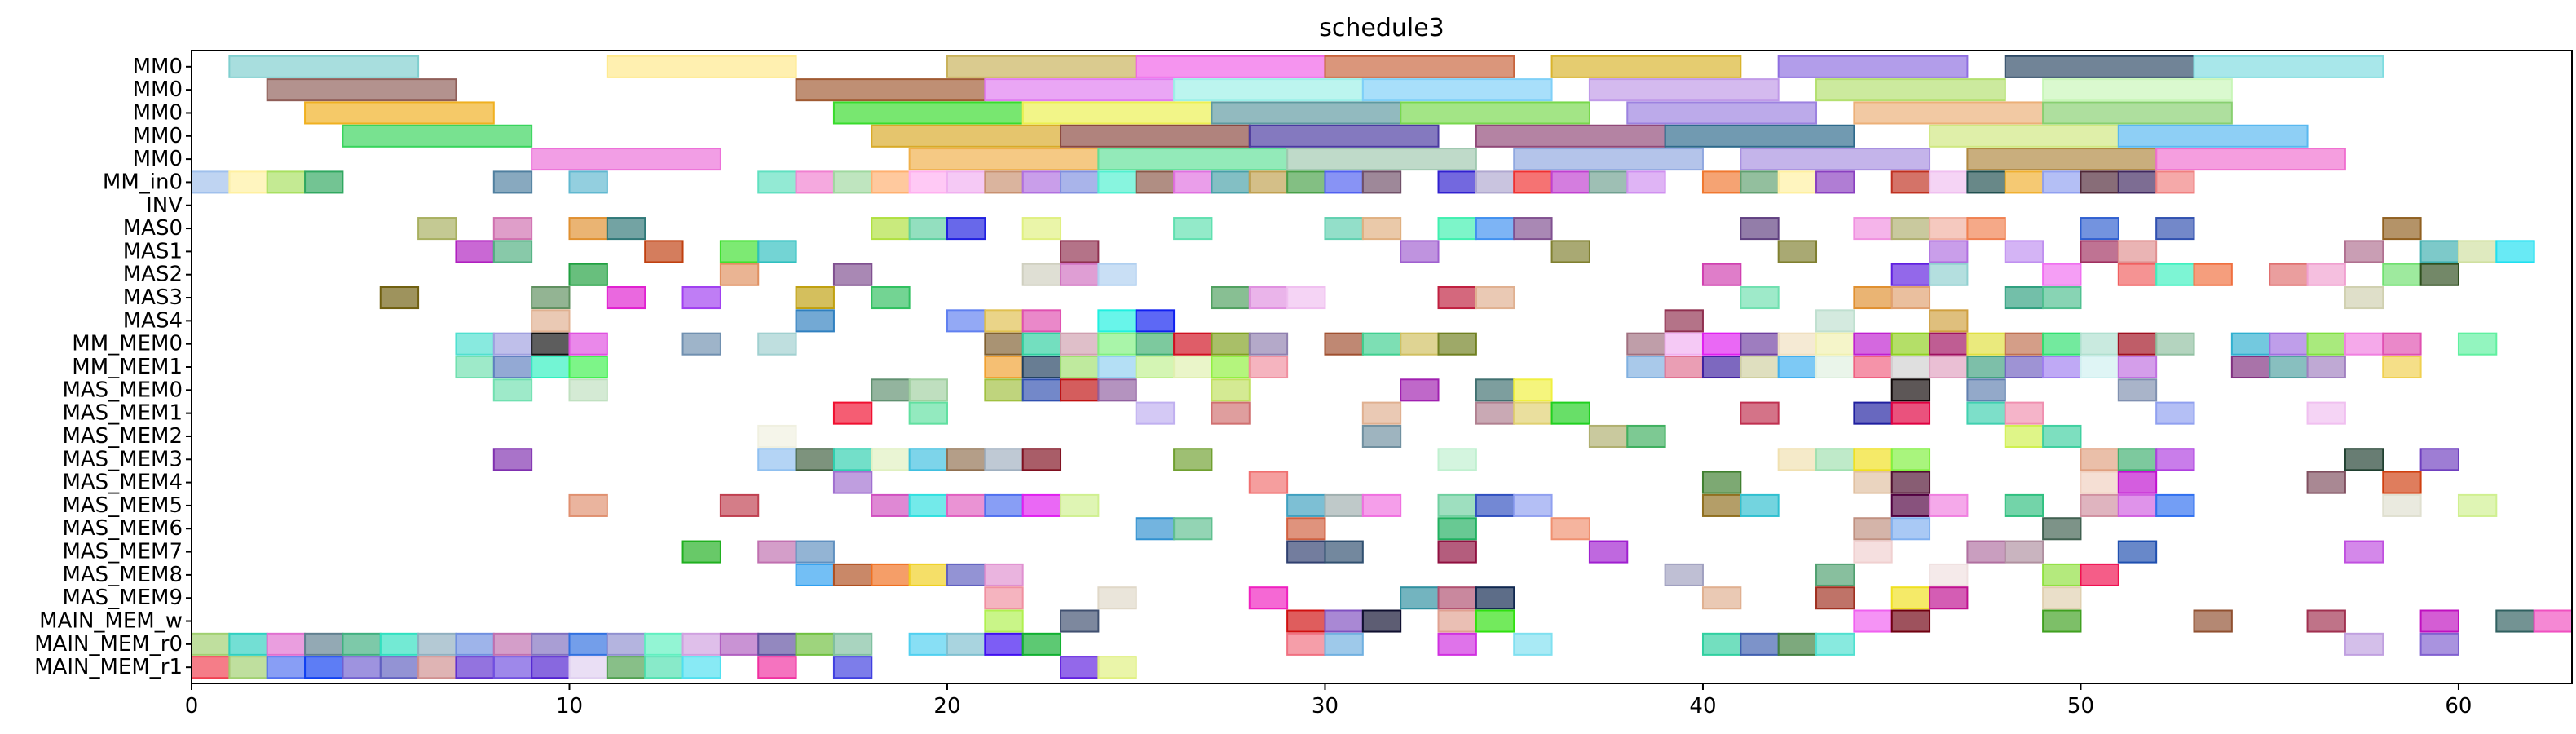 The image size is (2576, 734). What do you see at coordinates (122, 436) in the screenshot?
I see `y-tick-label: MAS_MEM2` at bounding box center [122, 436].